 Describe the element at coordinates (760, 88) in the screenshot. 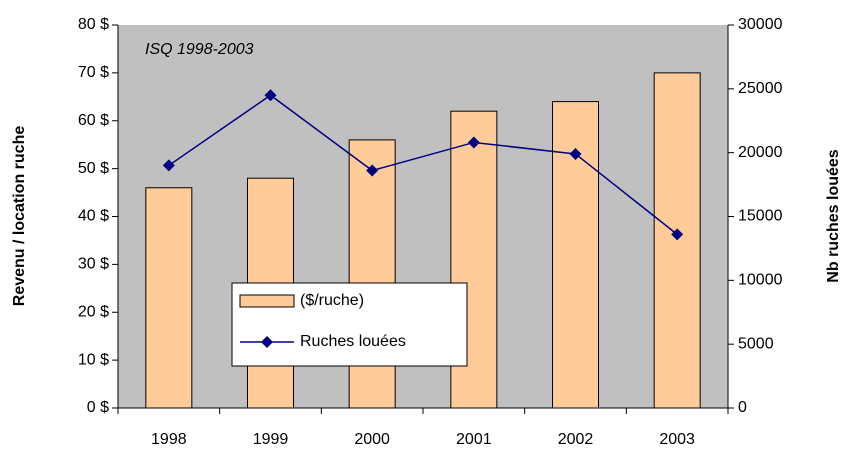

I see `y2-tick-label: 25000` at that location.